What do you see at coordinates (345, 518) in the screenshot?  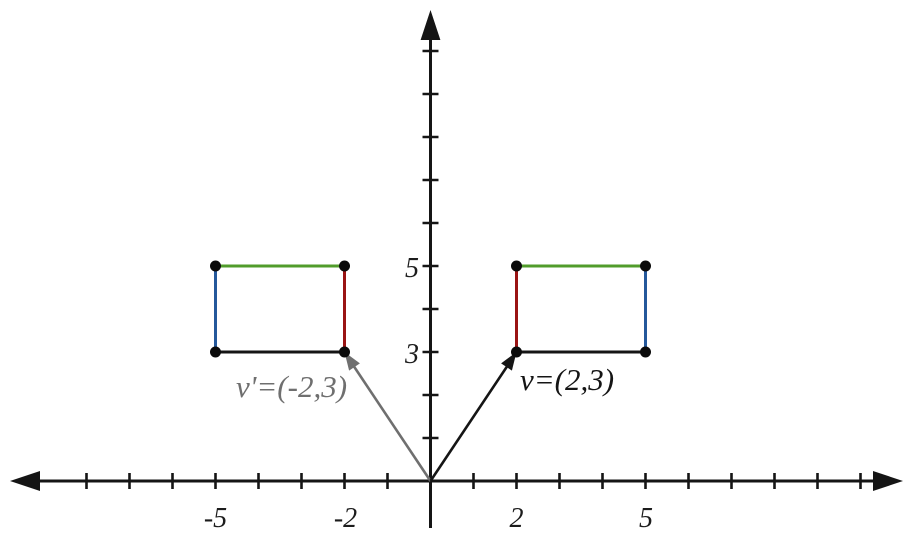 I see `x-tick-label-neg2: -2` at bounding box center [345, 518].